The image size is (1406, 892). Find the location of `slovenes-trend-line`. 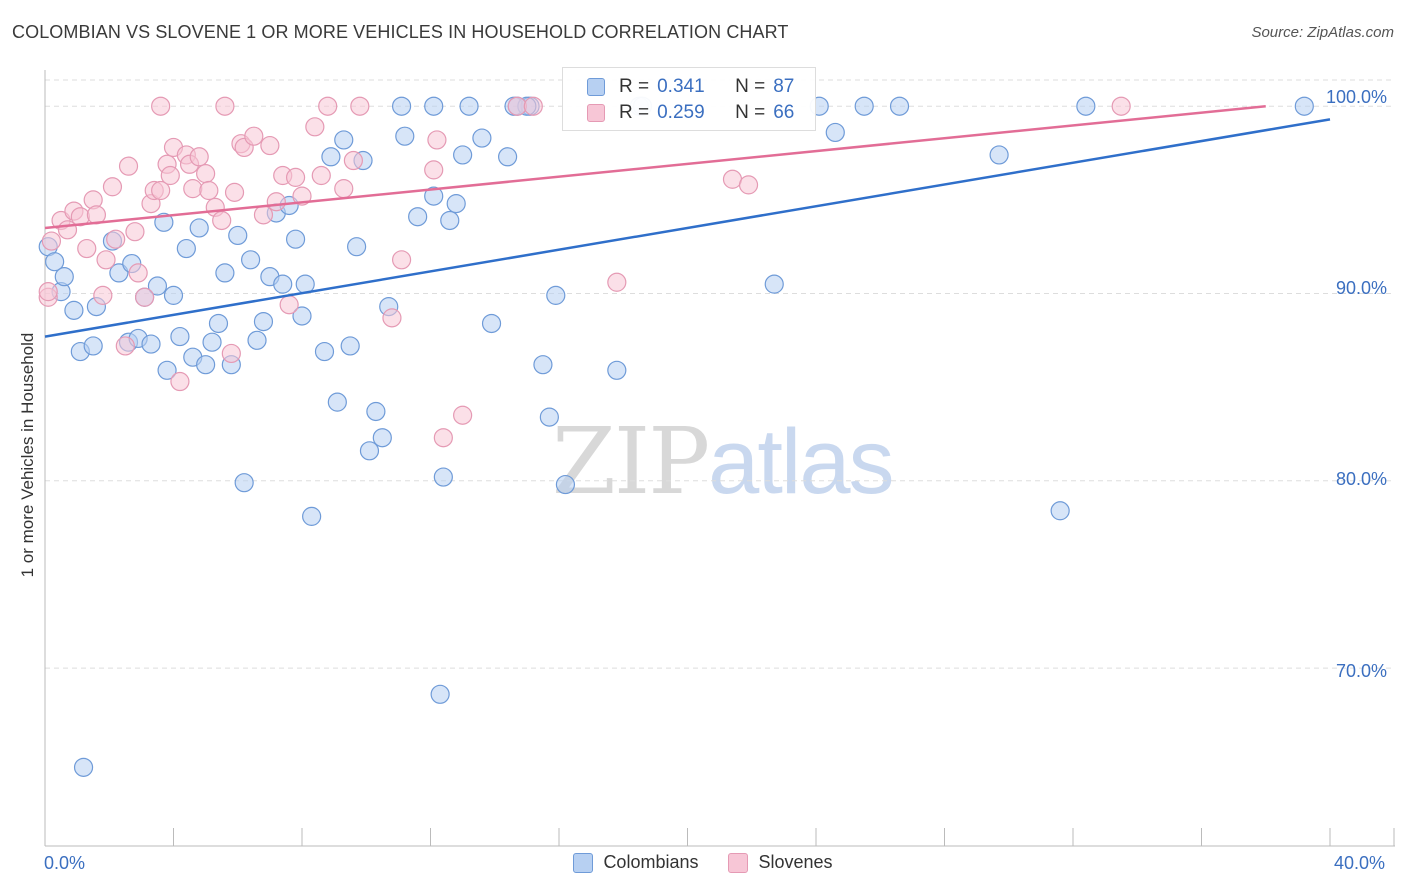

slovenes-trend-line is located at coordinates (655, 167).